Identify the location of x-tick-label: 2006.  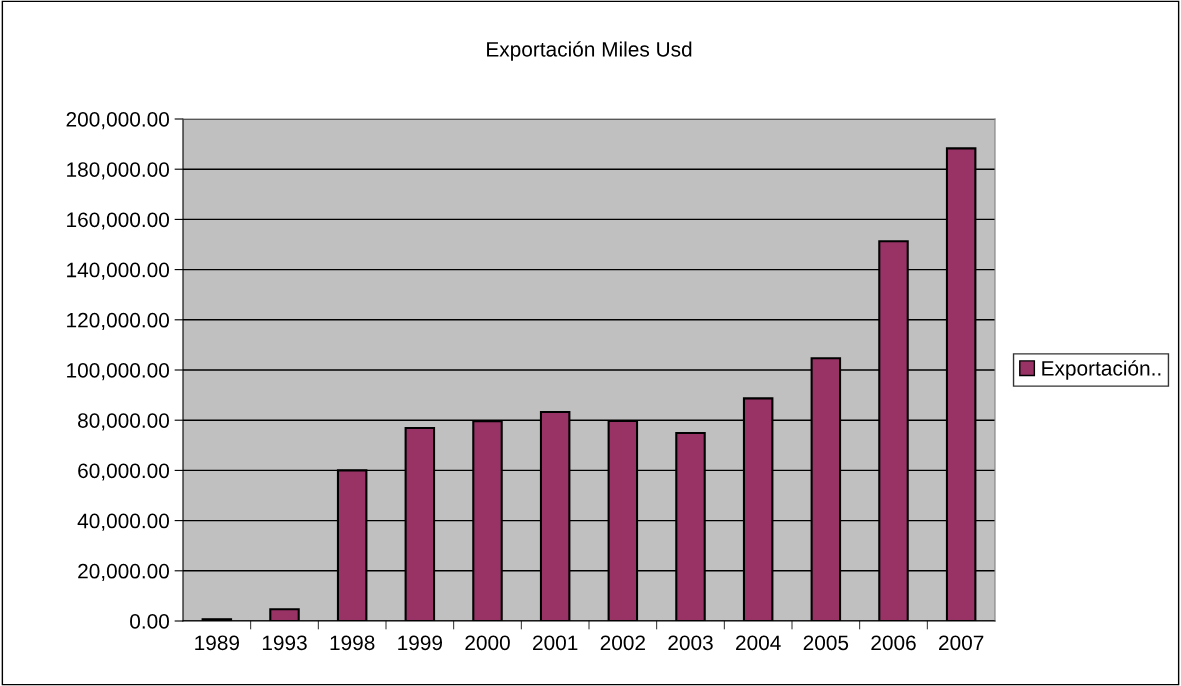
(893, 643).